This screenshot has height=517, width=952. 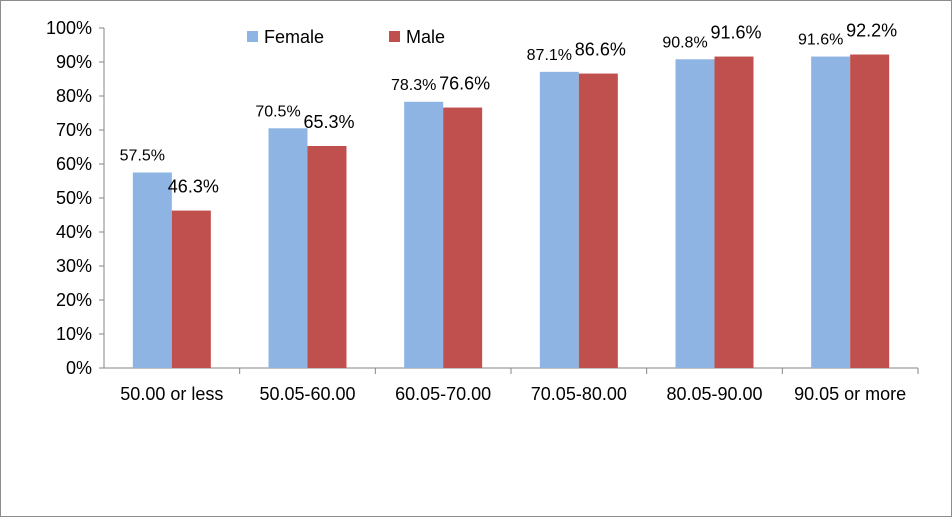 I want to click on data-label-female: 70.5%, so click(x=277, y=111).